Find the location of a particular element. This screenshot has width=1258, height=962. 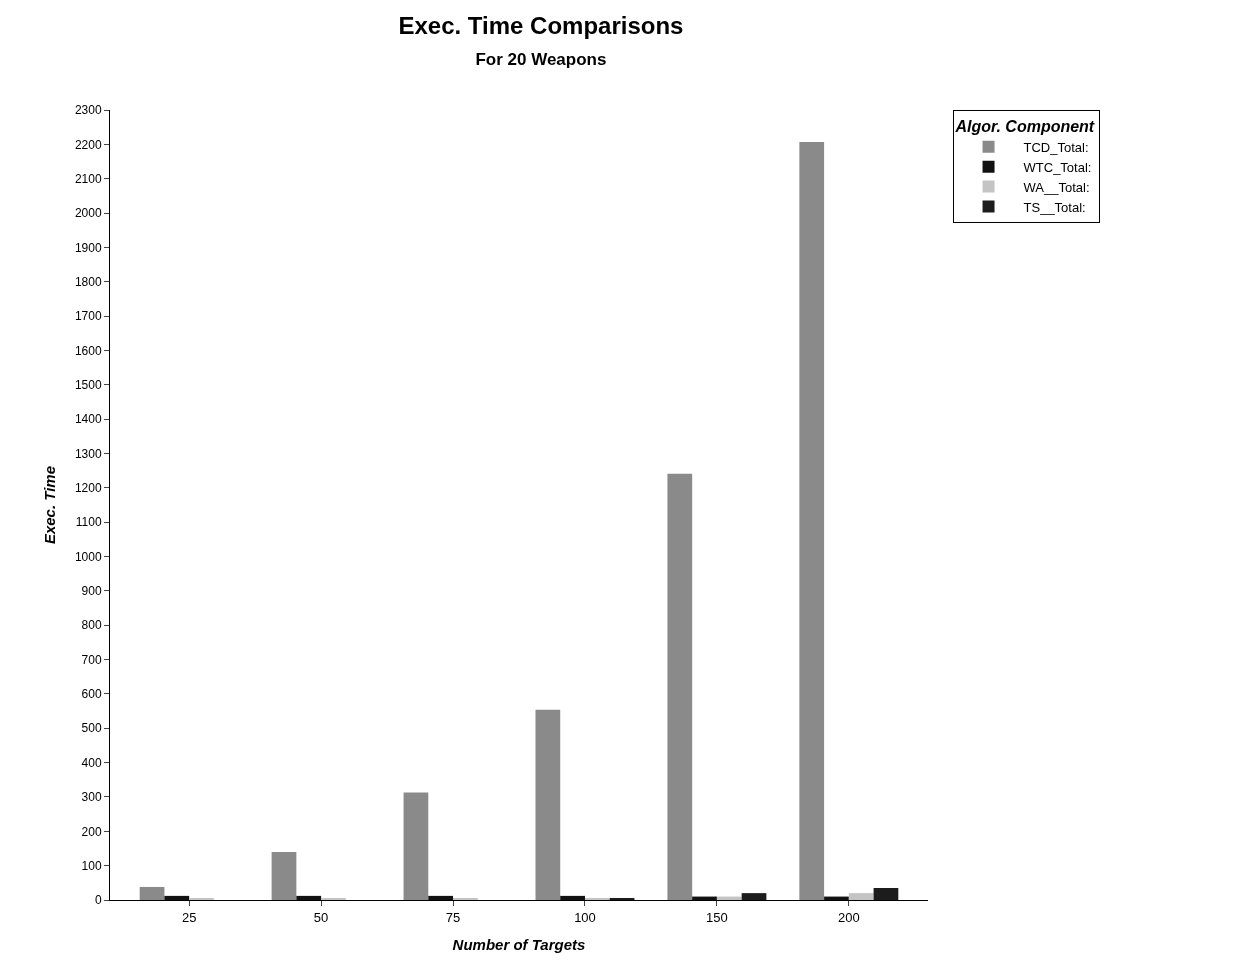

y-tick-label: 2300 is located at coordinates (88, 110).